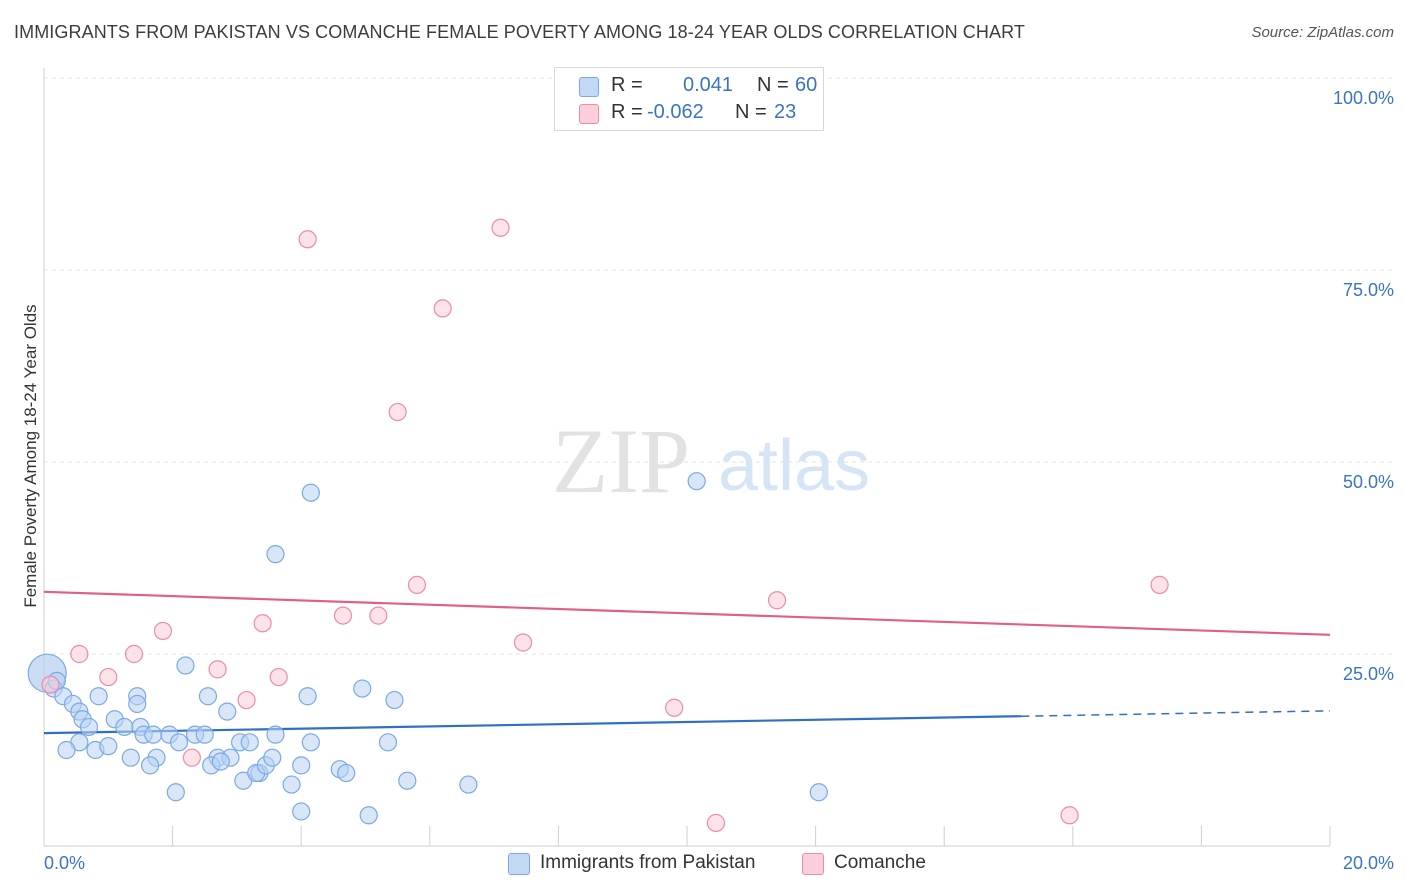 The image size is (1406, 892). What do you see at coordinates (1368, 863) in the screenshot?
I see `x-tick-label: 20.0%` at bounding box center [1368, 863].